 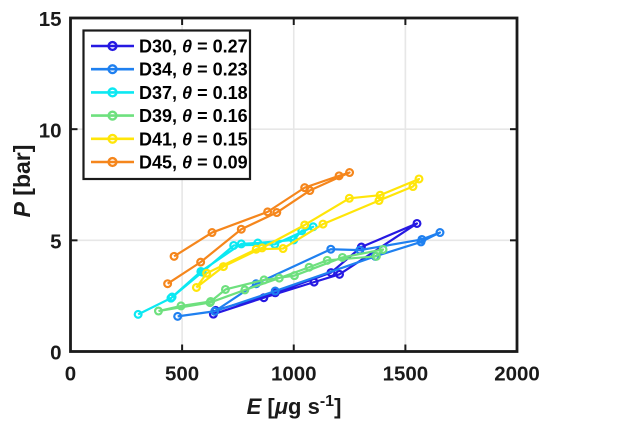 I want to click on svg-text: 1000, so click(x=294, y=374).